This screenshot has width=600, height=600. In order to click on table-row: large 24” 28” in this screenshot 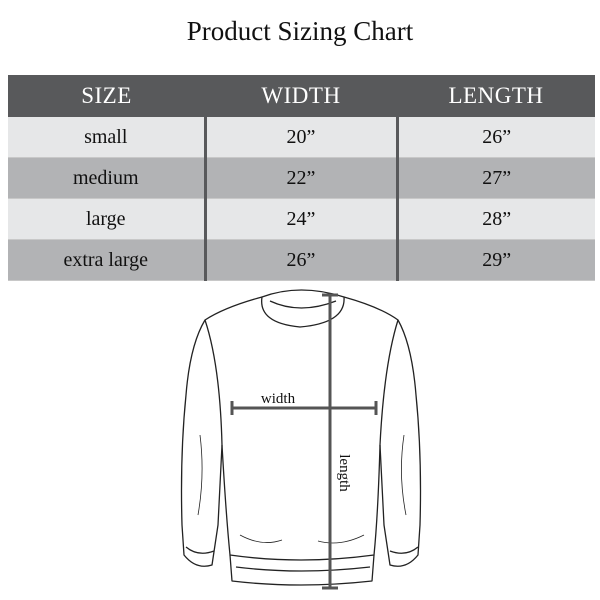, I will do `click(301, 219)`.